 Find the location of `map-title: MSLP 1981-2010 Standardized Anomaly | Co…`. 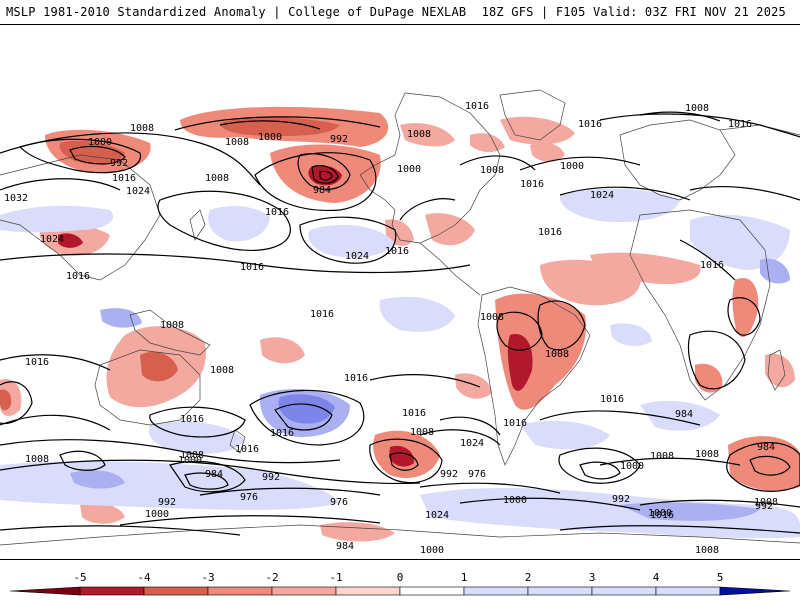

map-title: MSLP 1981-2010 Standardized Anomaly | Co… is located at coordinates (236, 12).